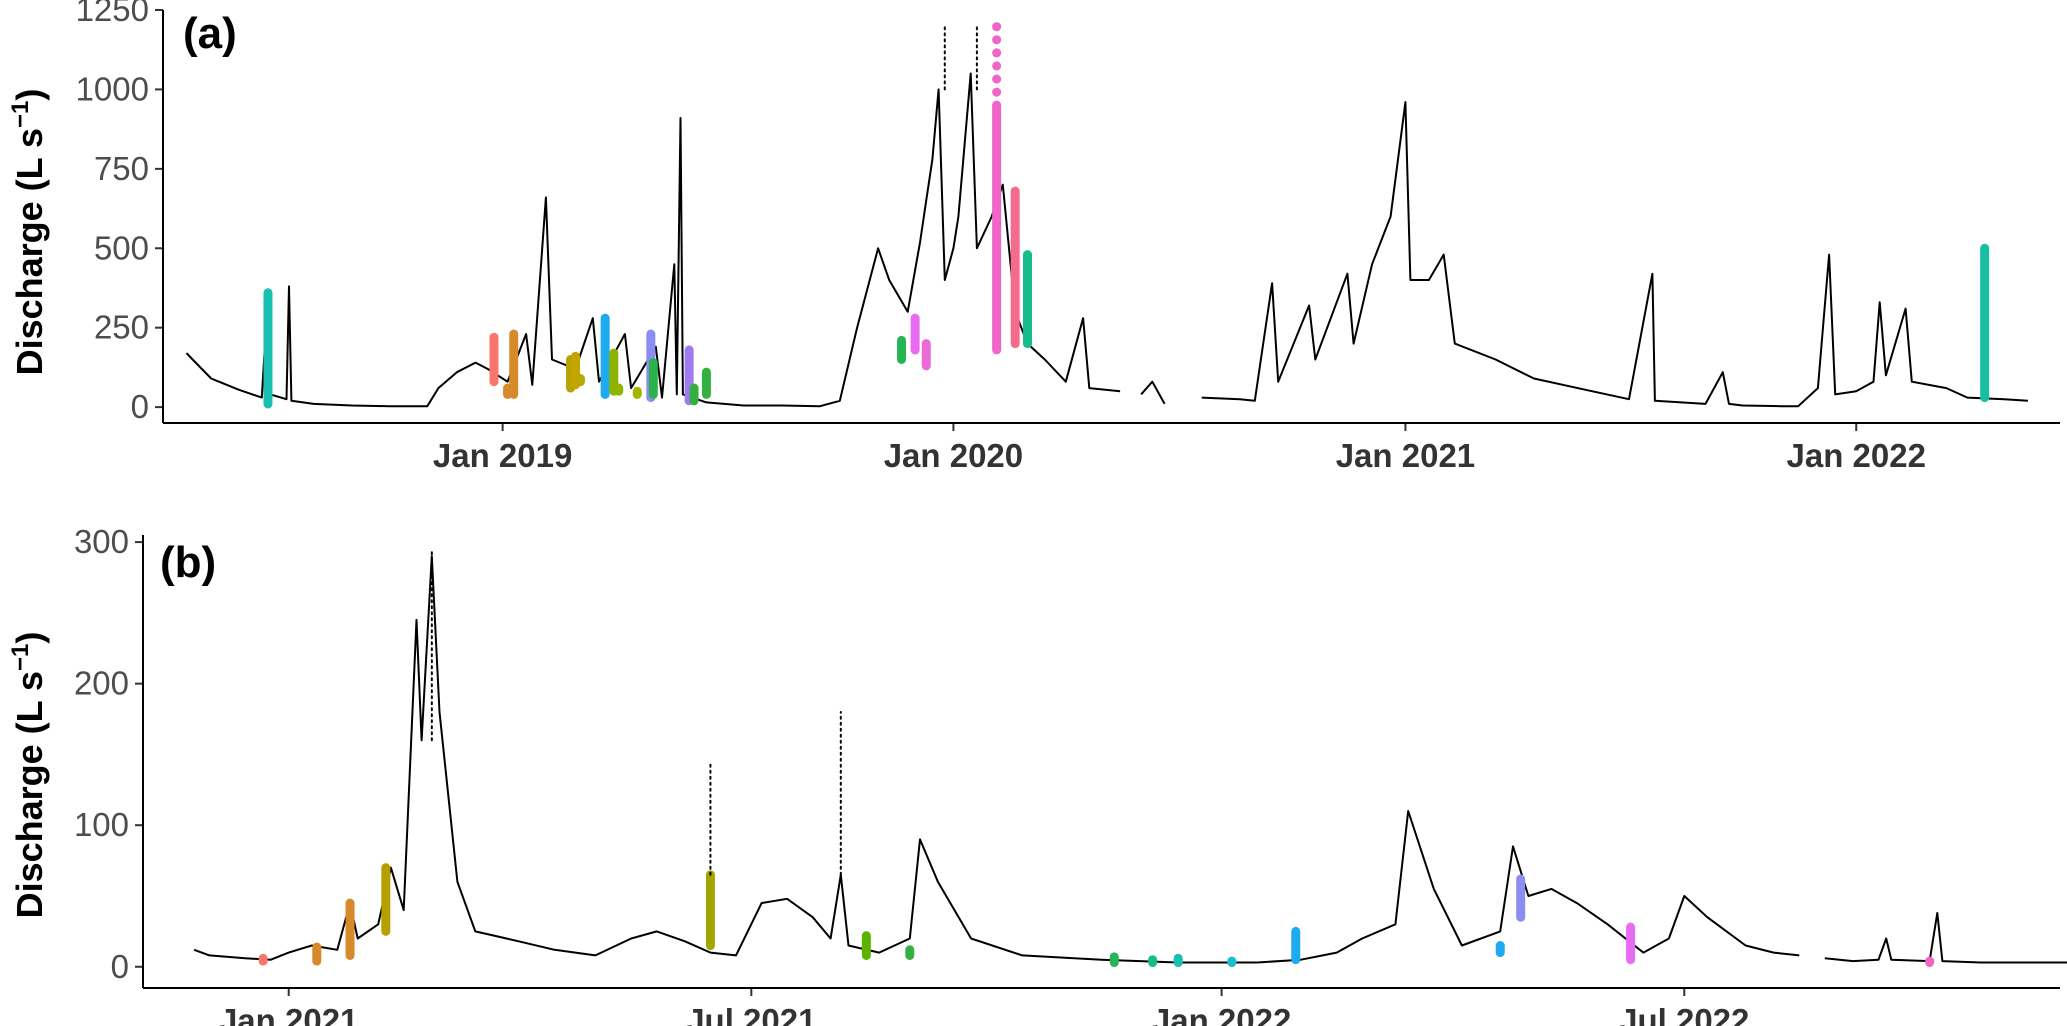 The image size is (2067, 1026). I want to click on panel-a-y-tick-label: 750, so click(121, 168).